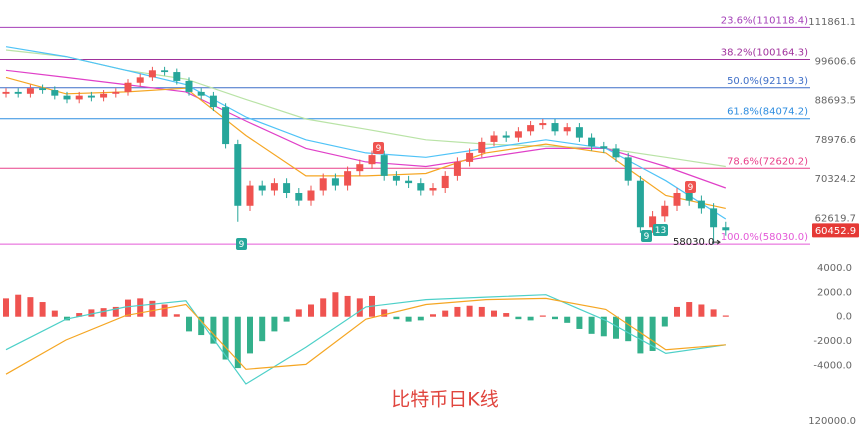 The width and height of the screenshot is (860, 425). Describe the element at coordinates (832, 341) in the screenshot. I see `macd-tick-label: -2000.0` at that location.